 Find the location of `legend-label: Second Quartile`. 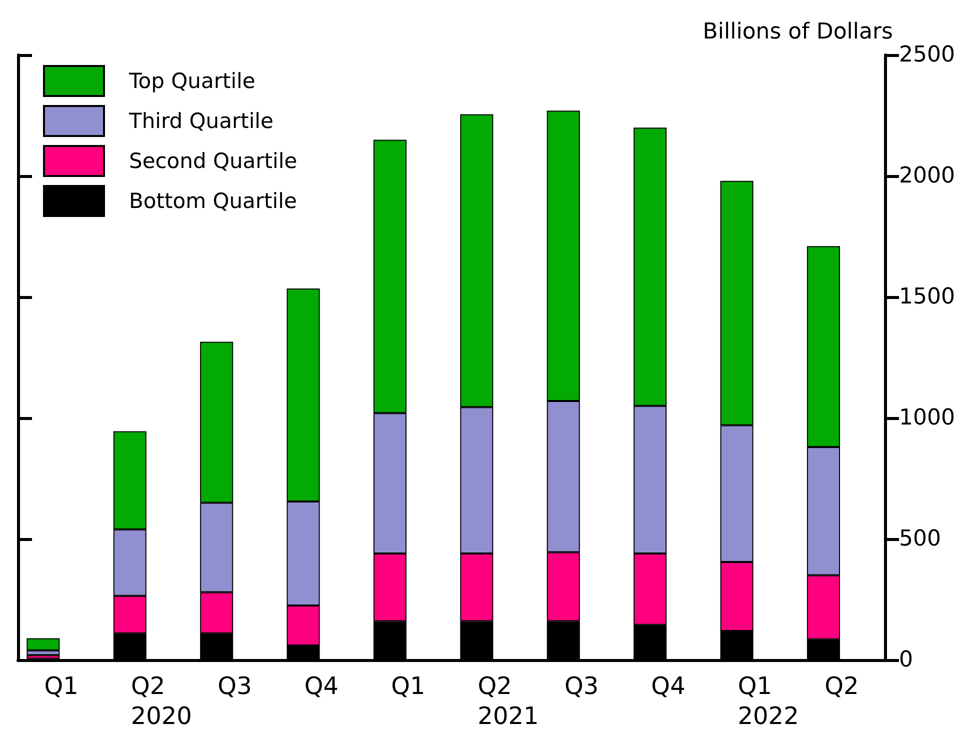

legend-label: Second Quartile is located at coordinates (213, 161).